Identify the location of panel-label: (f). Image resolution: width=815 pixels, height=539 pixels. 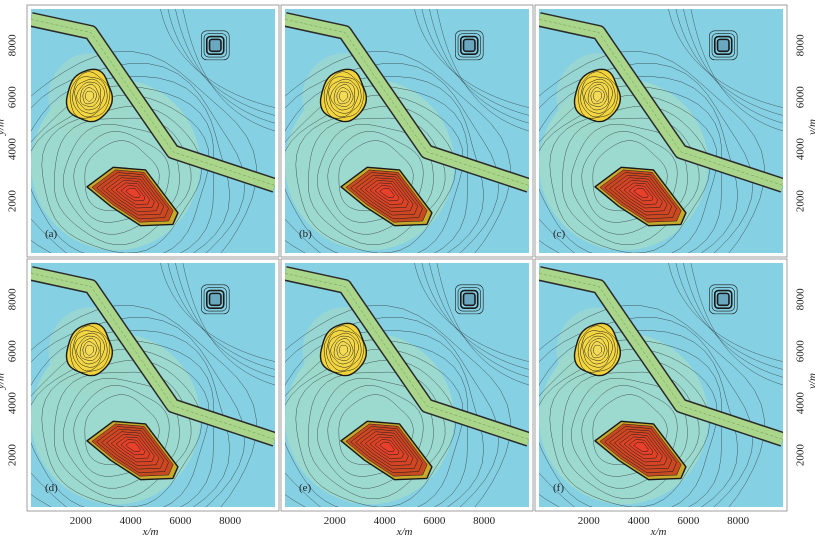
(558, 488).